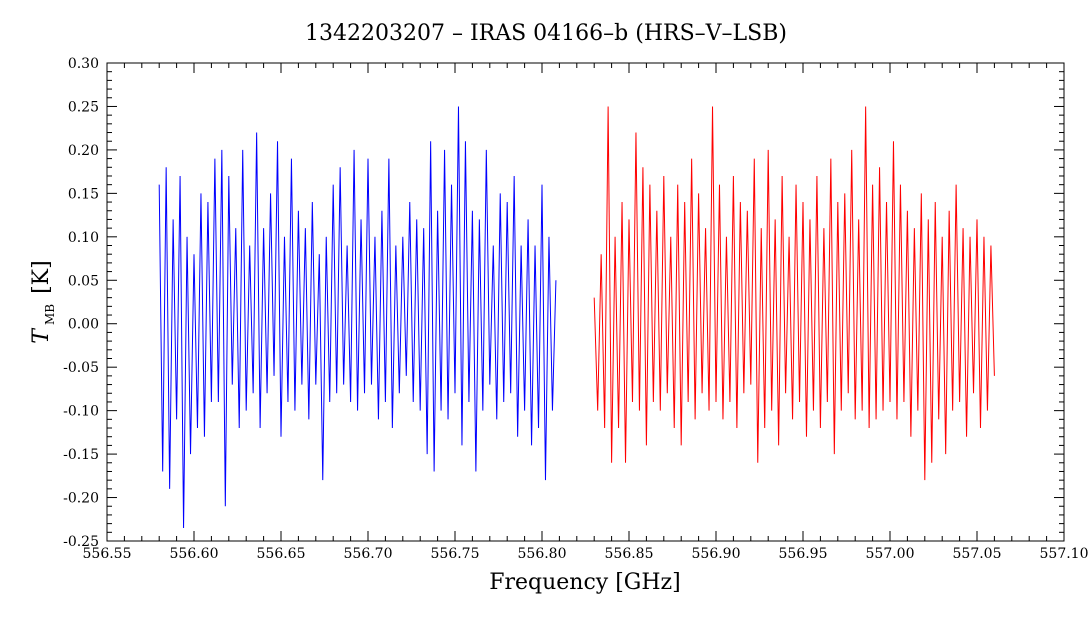 The height and width of the screenshot is (618, 1090). What do you see at coordinates (83, 194) in the screenshot?
I see `y-tick-label: 0.15` at bounding box center [83, 194].